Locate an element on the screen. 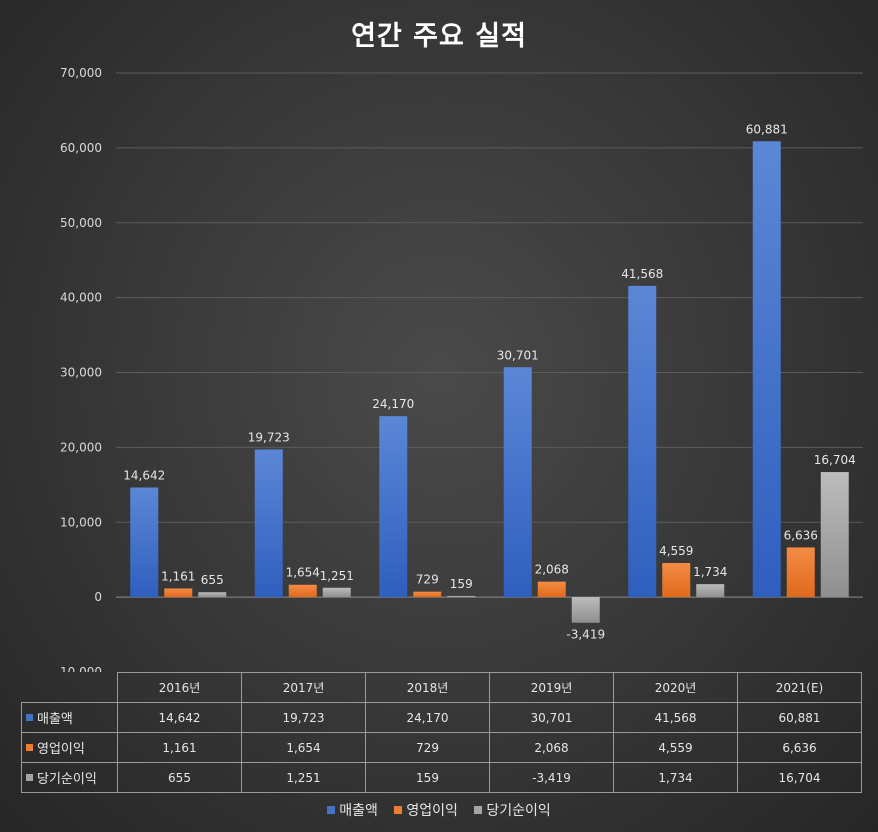 The width and height of the screenshot is (878, 832). y-tick-label: 20,000 is located at coordinates (81, 447).